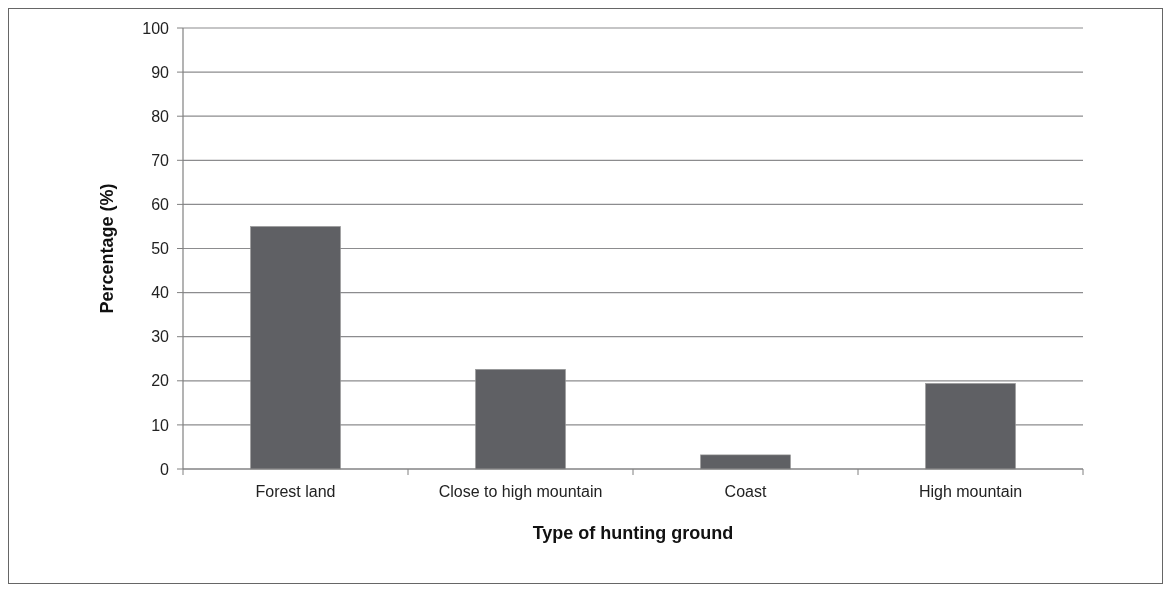 This screenshot has width=1171, height=592. What do you see at coordinates (295, 491) in the screenshot?
I see `x-tick-label: Forest land` at bounding box center [295, 491].